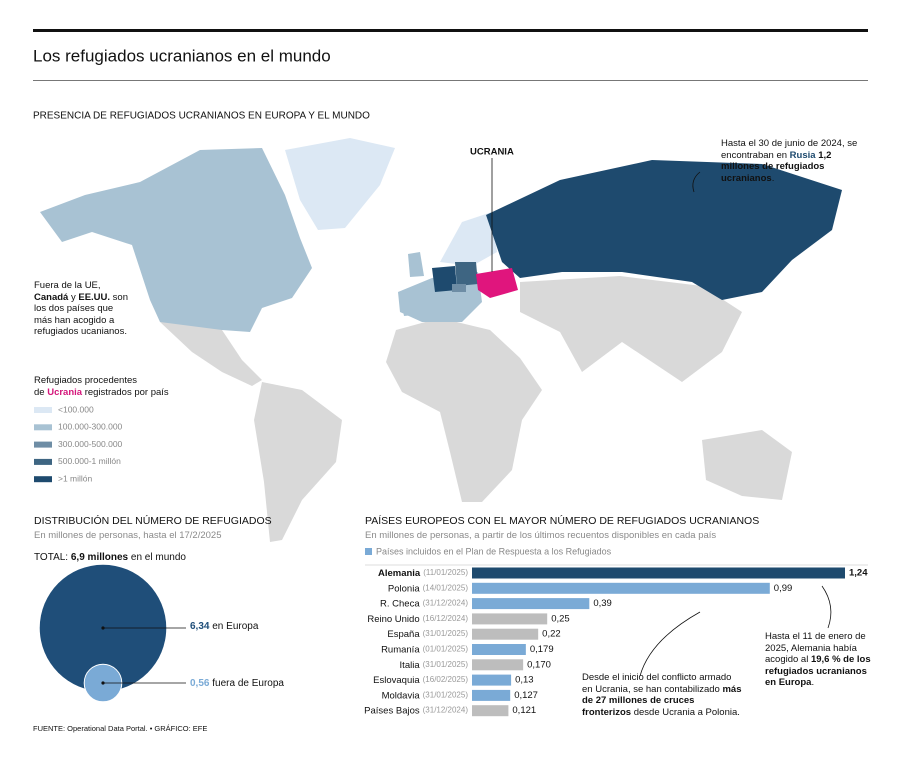 This screenshot has height=765, width=900. Describe the element at coordinates (85, 380) in the screenshot. I see `legend-text: Refugiados procedentes` at that location.